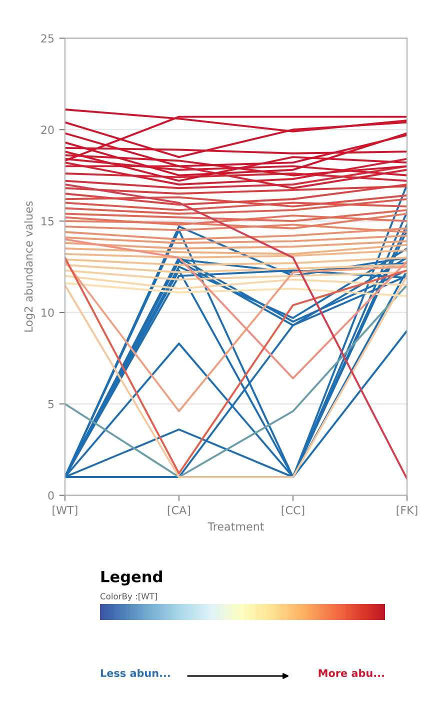 The image size is (433, 721). I want to click on y-axis-title: Log2 abundance values, so click(29, 266).